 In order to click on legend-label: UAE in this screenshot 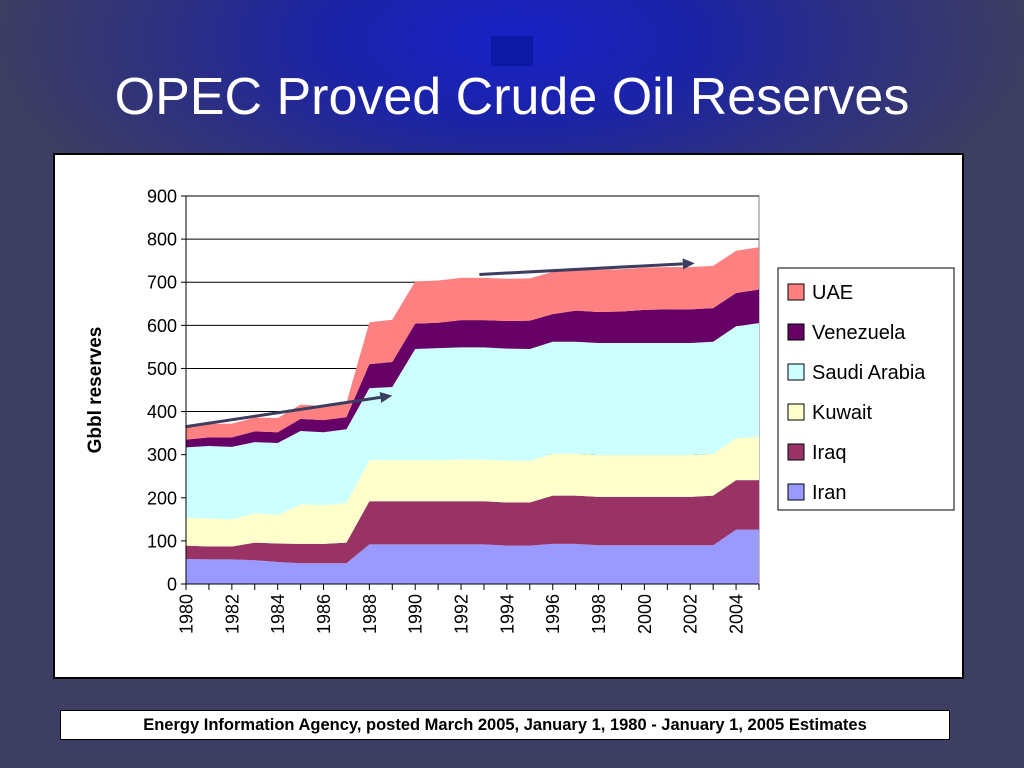, I will do `click(832, 293)`.